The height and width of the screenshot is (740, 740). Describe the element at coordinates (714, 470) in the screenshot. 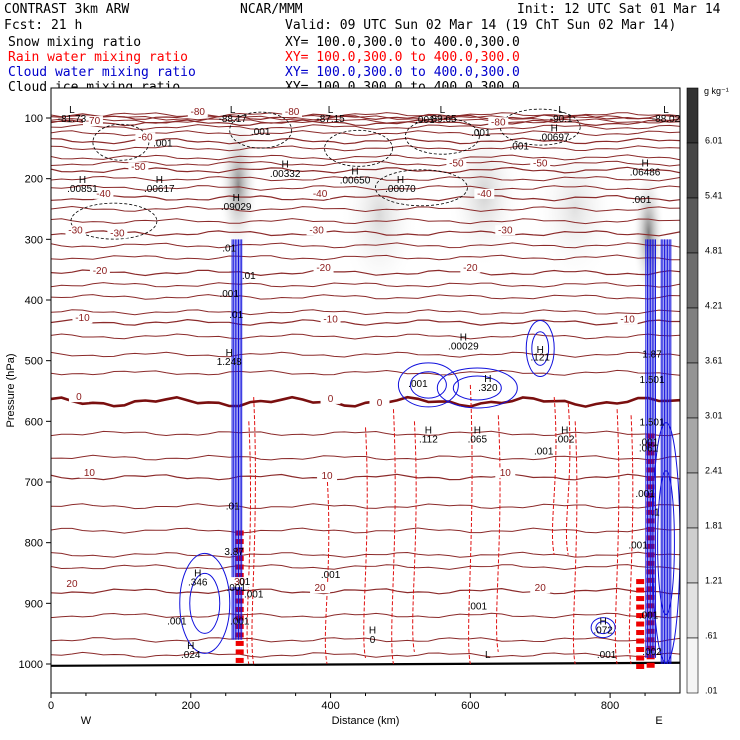

I see `colorbar-label: 2.41` at that location.